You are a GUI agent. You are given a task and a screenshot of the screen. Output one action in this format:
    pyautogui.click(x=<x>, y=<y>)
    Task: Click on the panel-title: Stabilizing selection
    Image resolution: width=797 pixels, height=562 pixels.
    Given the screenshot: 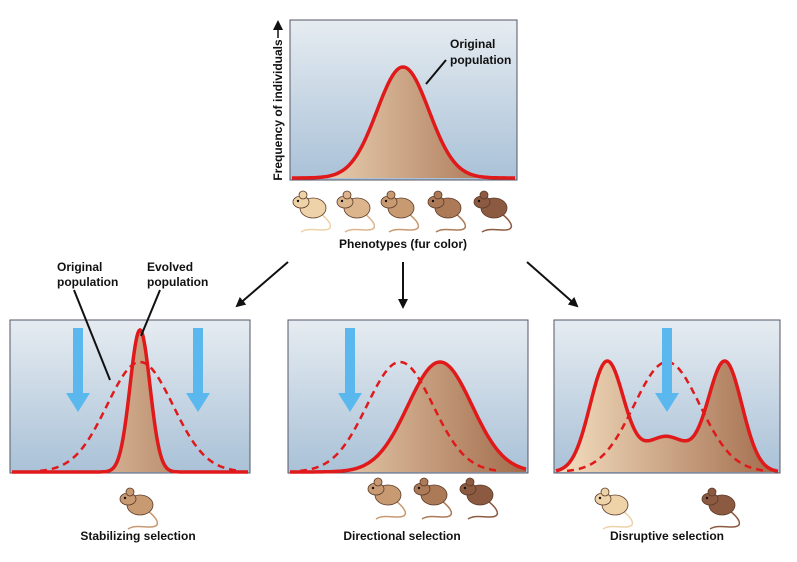 What is the action you would take?
    pyautogui.click(x=137, y=536)
    